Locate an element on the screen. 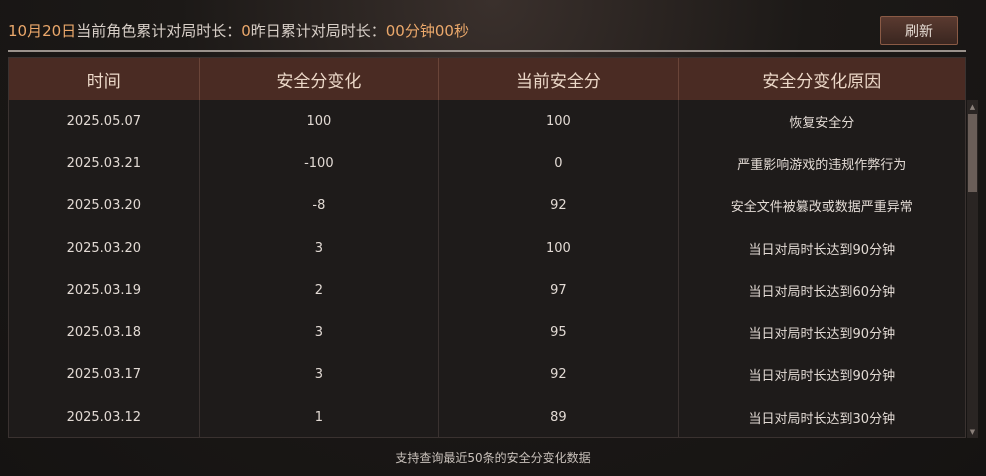 This screenshot has width=986, height=476. table-row: 2025.03.20 3 100 当日对局时长达到90分钟 is located at coordinates (487, 248).